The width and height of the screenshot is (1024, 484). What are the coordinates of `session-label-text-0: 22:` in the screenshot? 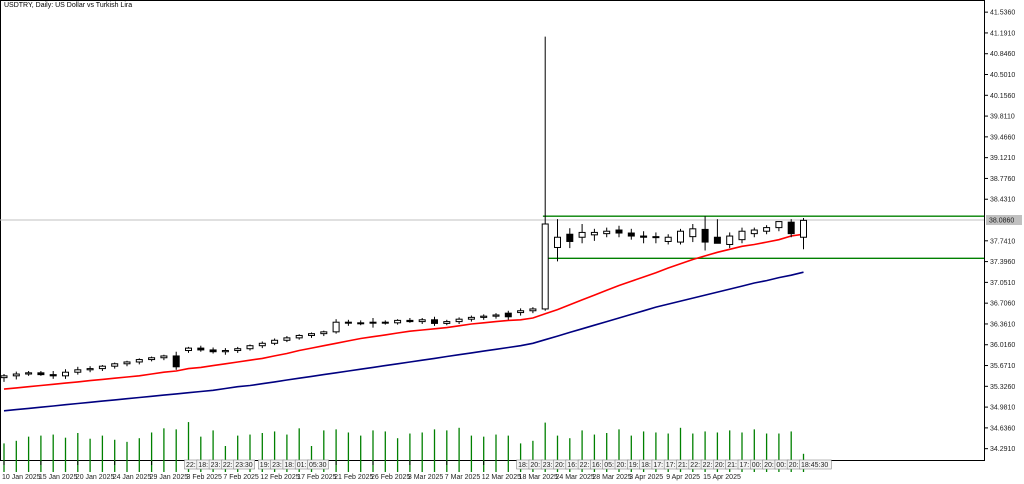 It's located at (191, 465).